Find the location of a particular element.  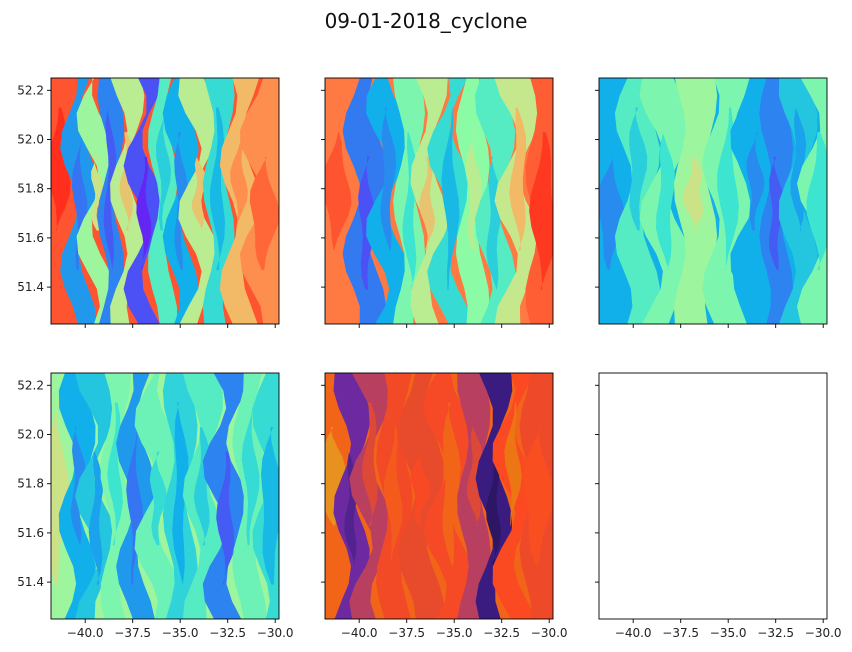

panel-r1c2 is located at coordinates (437, 202).